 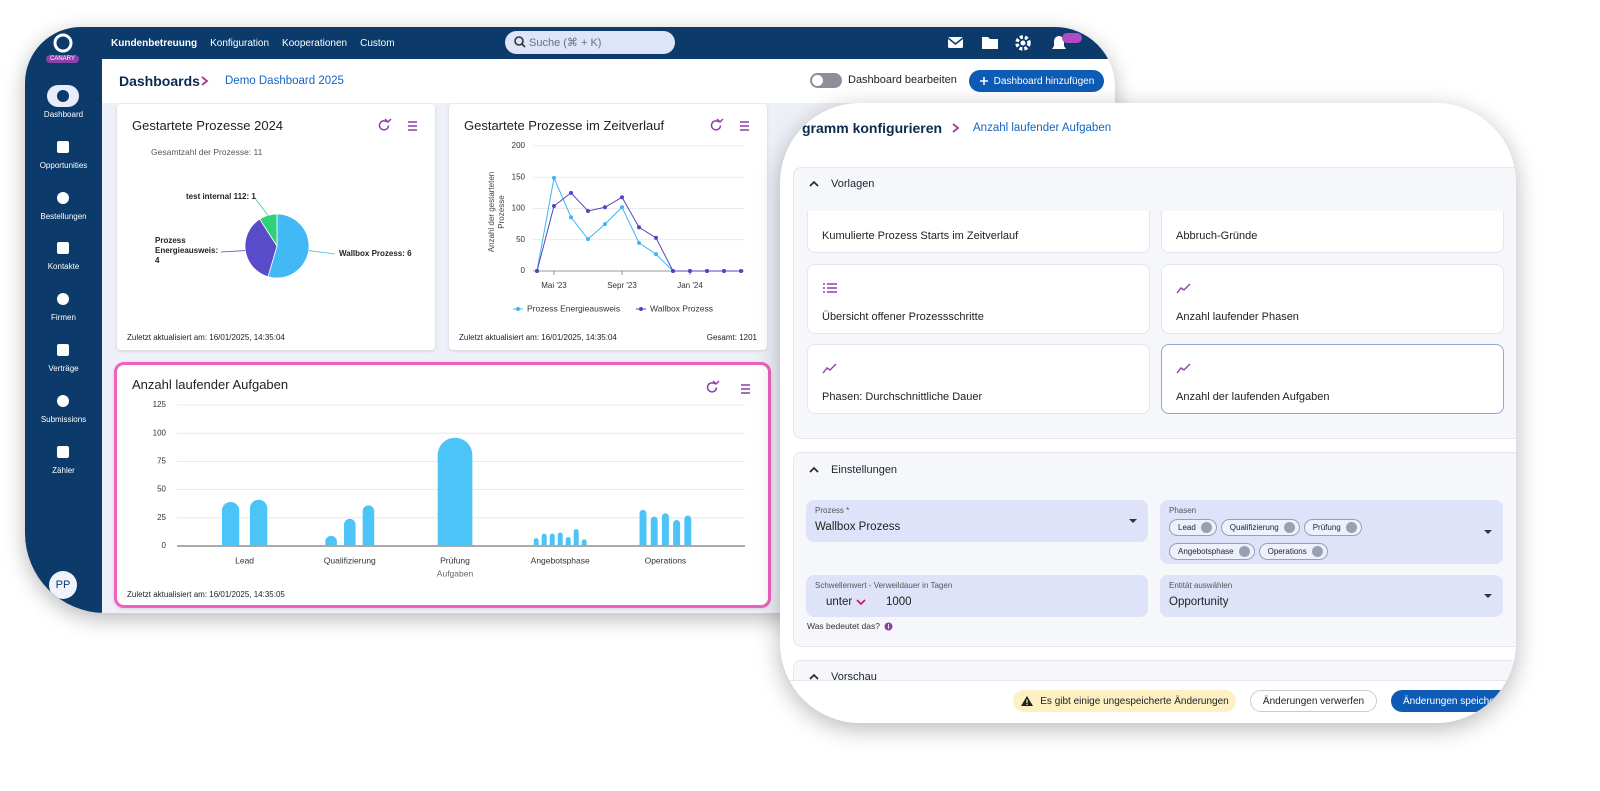 I want to click on chip: Qualifizierung, so click(x=1260, y=527).